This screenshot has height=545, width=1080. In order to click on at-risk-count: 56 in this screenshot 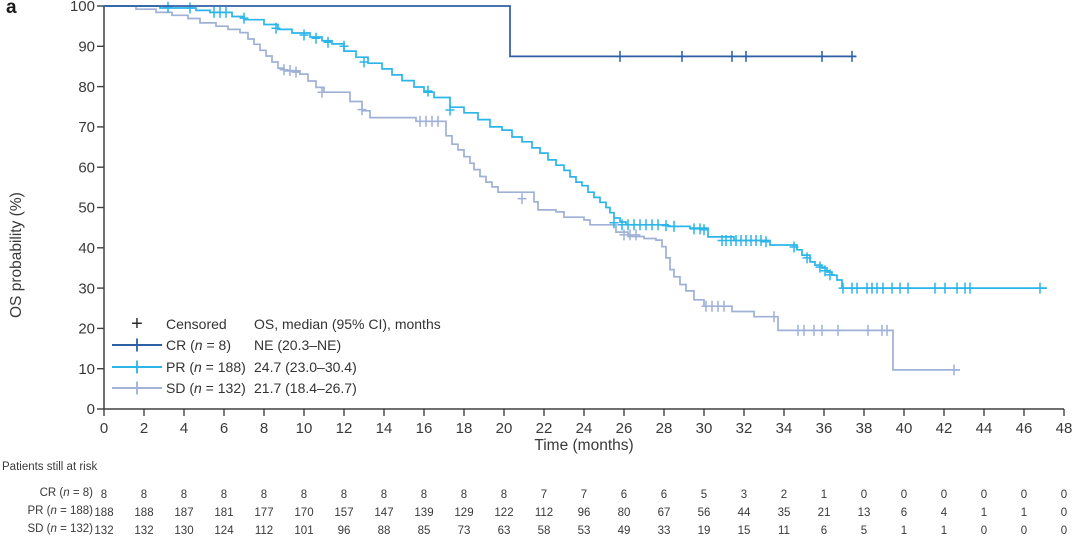, I will do `click(704, 513)`.